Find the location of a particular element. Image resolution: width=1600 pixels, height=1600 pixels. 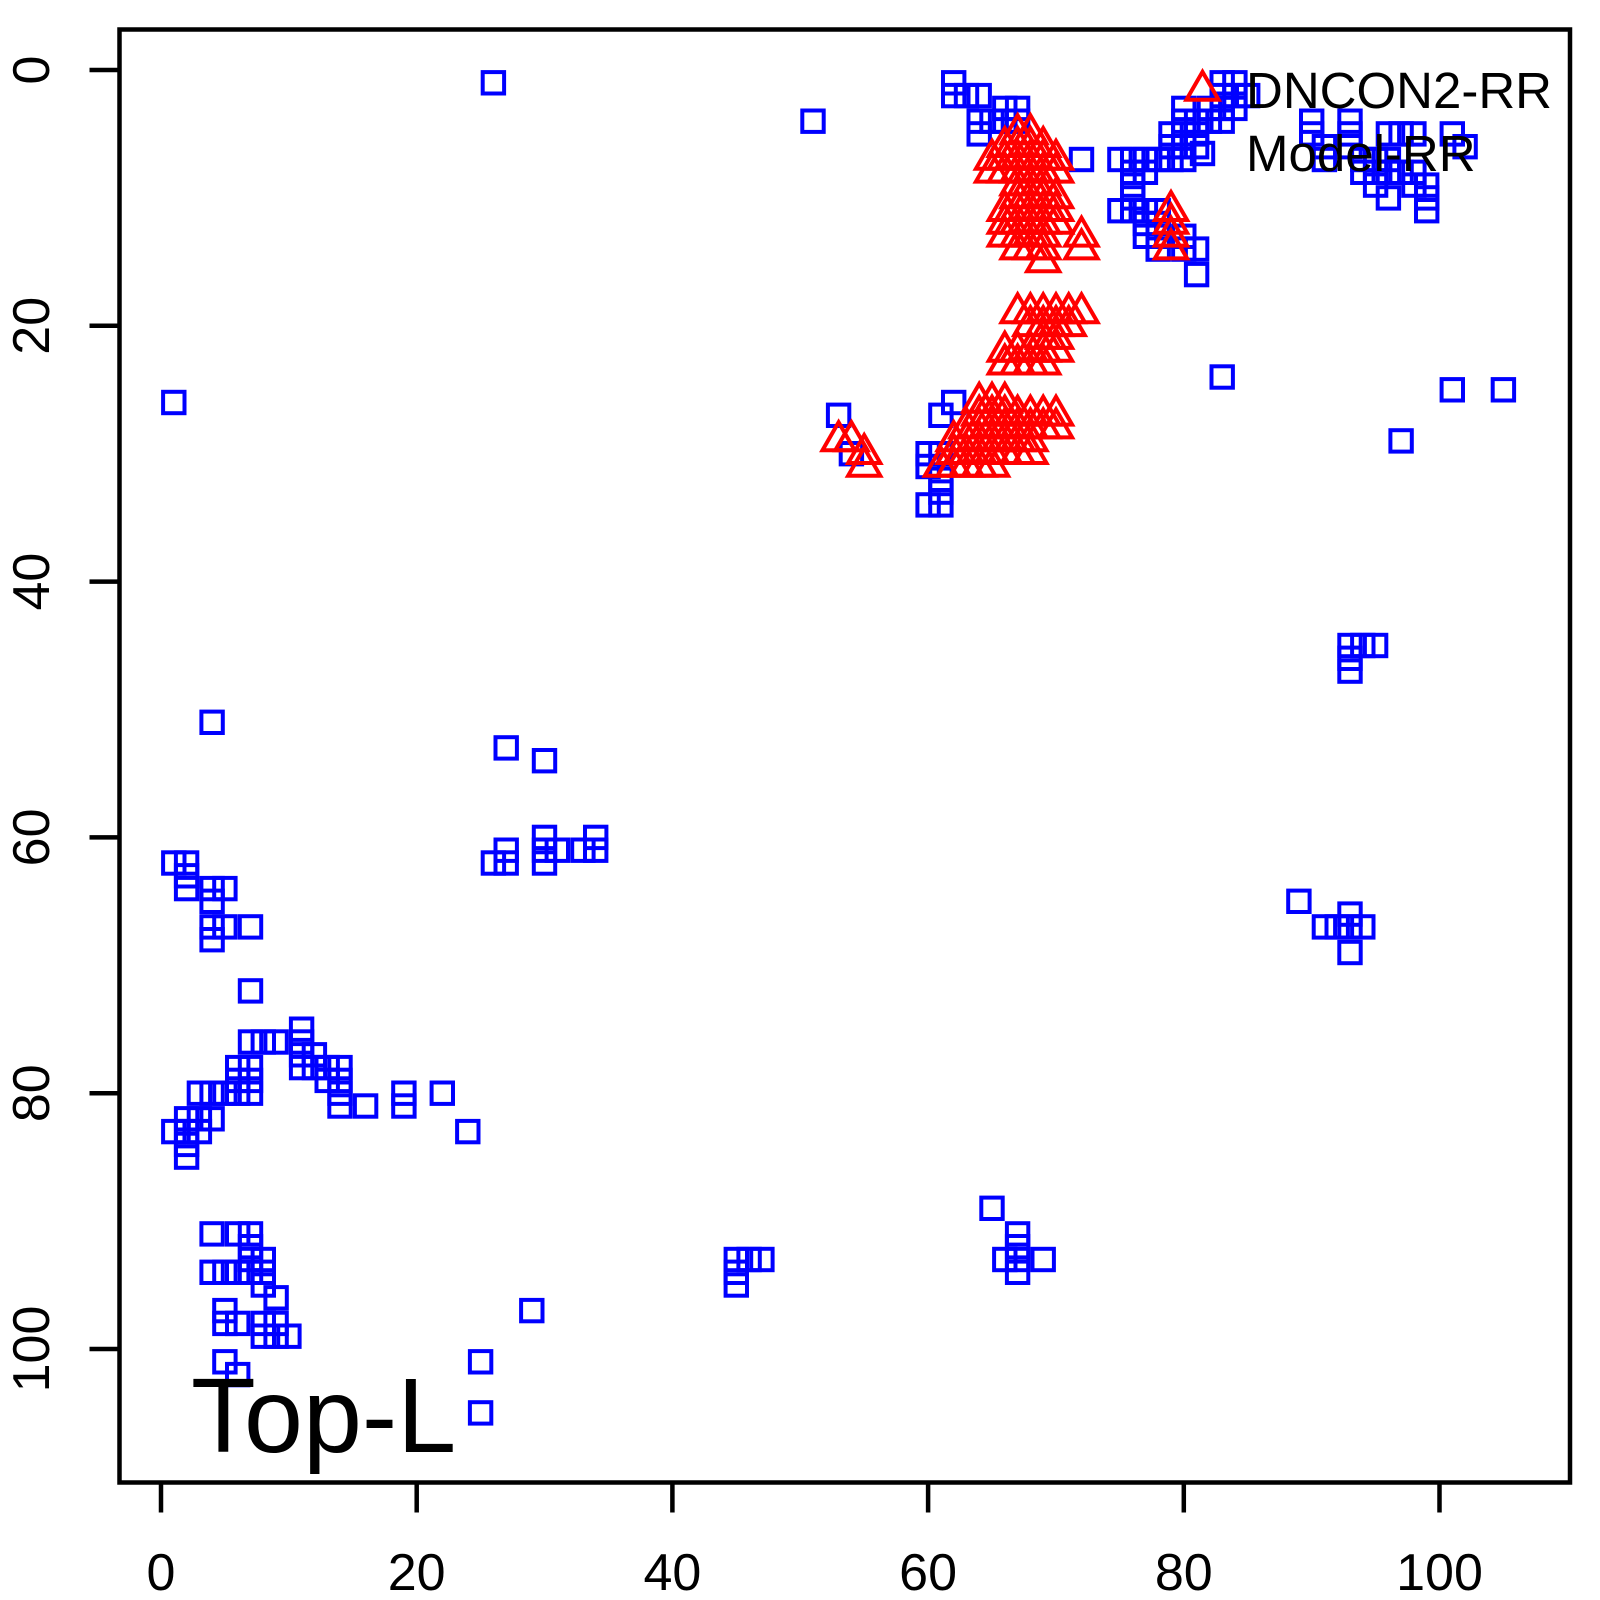

svg-text: Model-RR is located at coordinates (1361, 153).